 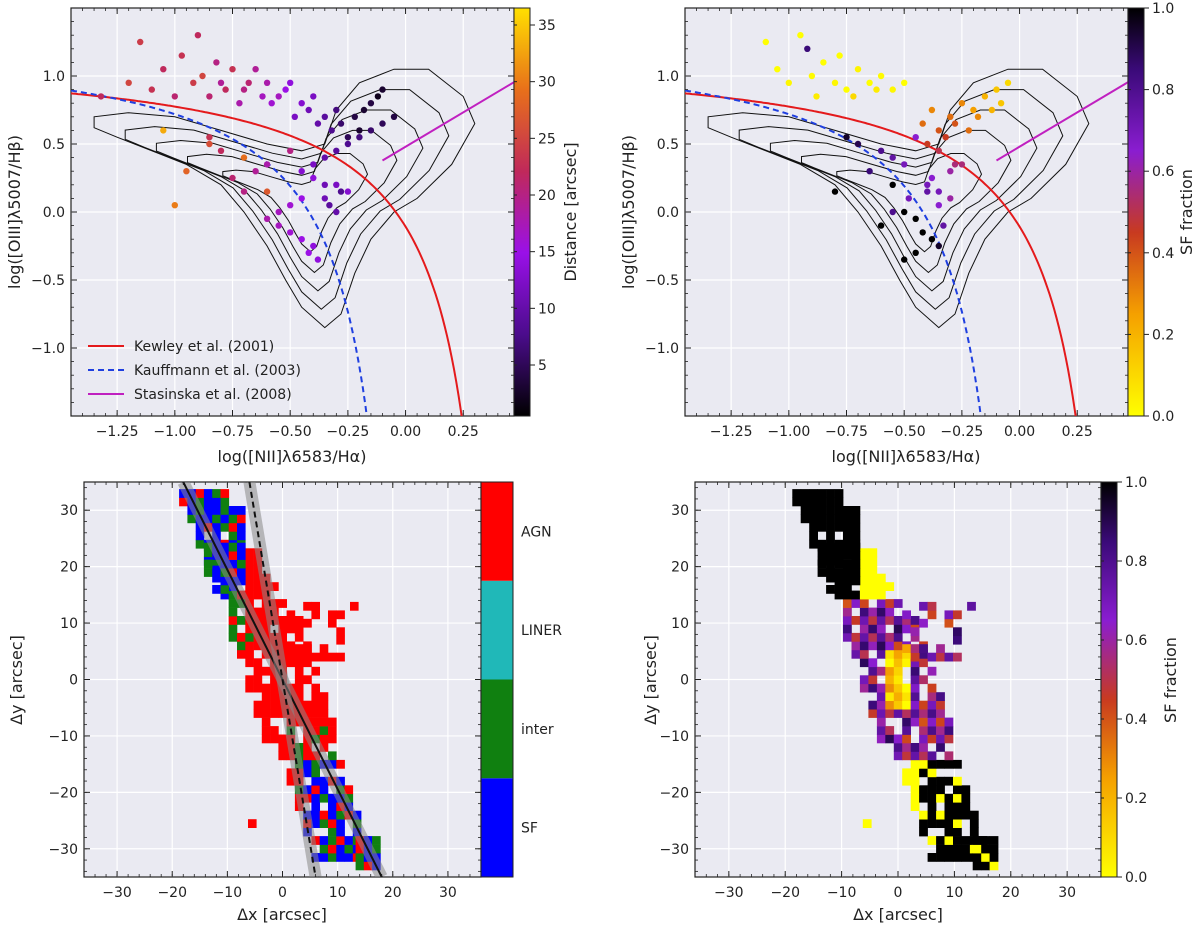 I want to click on y-tick-label: −1.0, so click(x=48, y=349).